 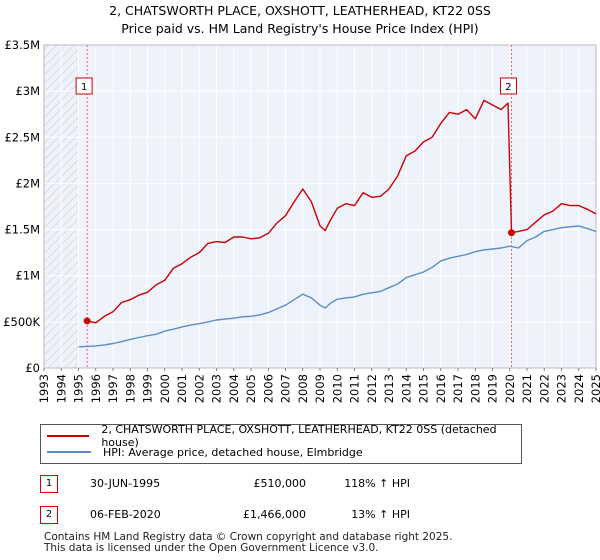 I want to click on x-tick-label: 2009, so click(x=320, y=388).